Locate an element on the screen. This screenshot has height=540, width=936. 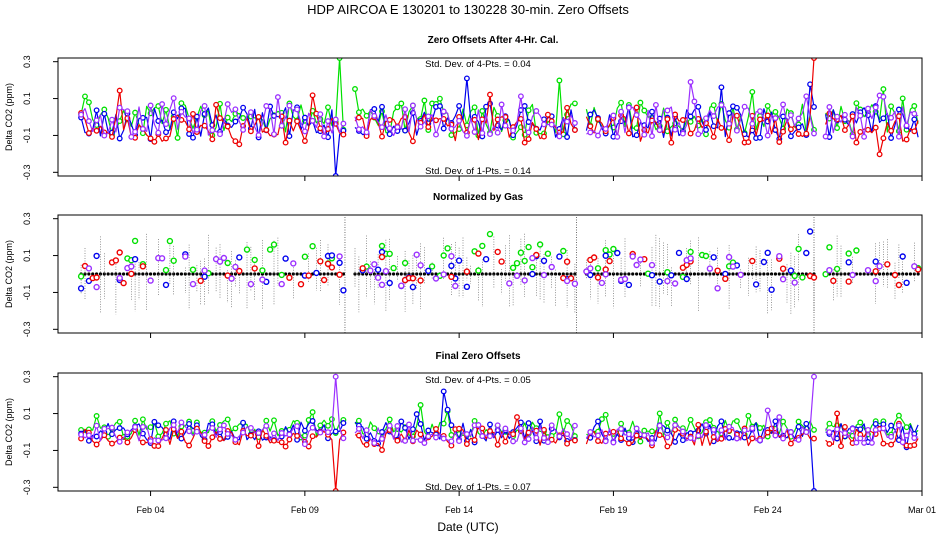
panel-title: Zero Offsets After 4-Hr. Cal. is located at coordinates (493, 40).